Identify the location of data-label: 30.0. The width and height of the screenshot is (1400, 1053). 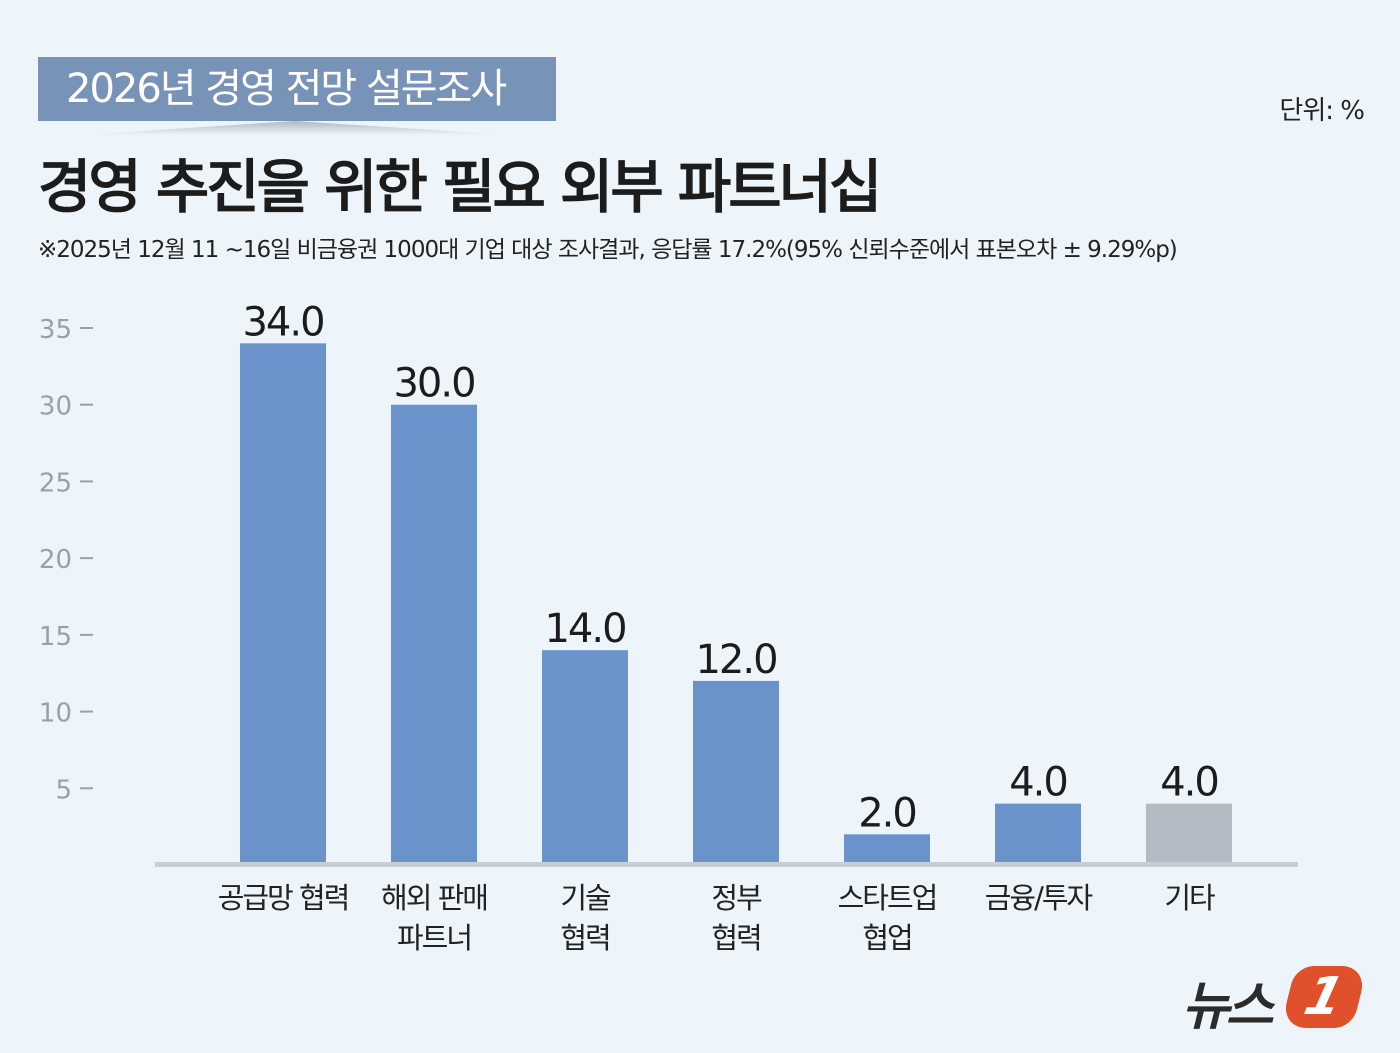
(433, 384).